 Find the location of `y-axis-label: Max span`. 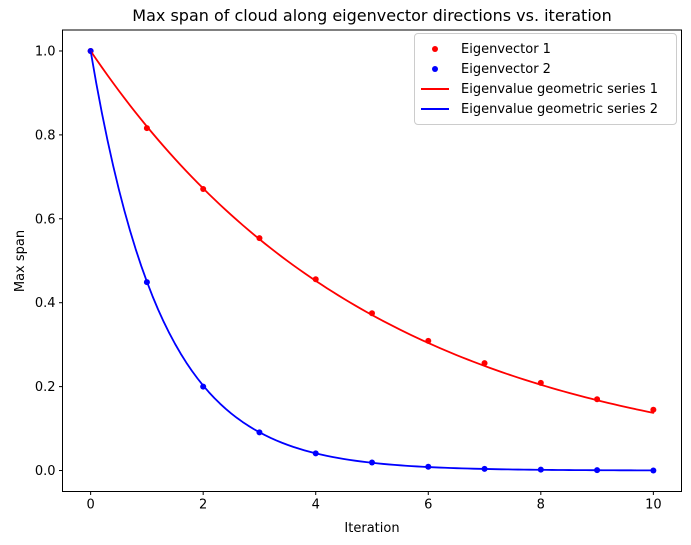

y-axis-label: Max span is located at coordinates (20, 261).